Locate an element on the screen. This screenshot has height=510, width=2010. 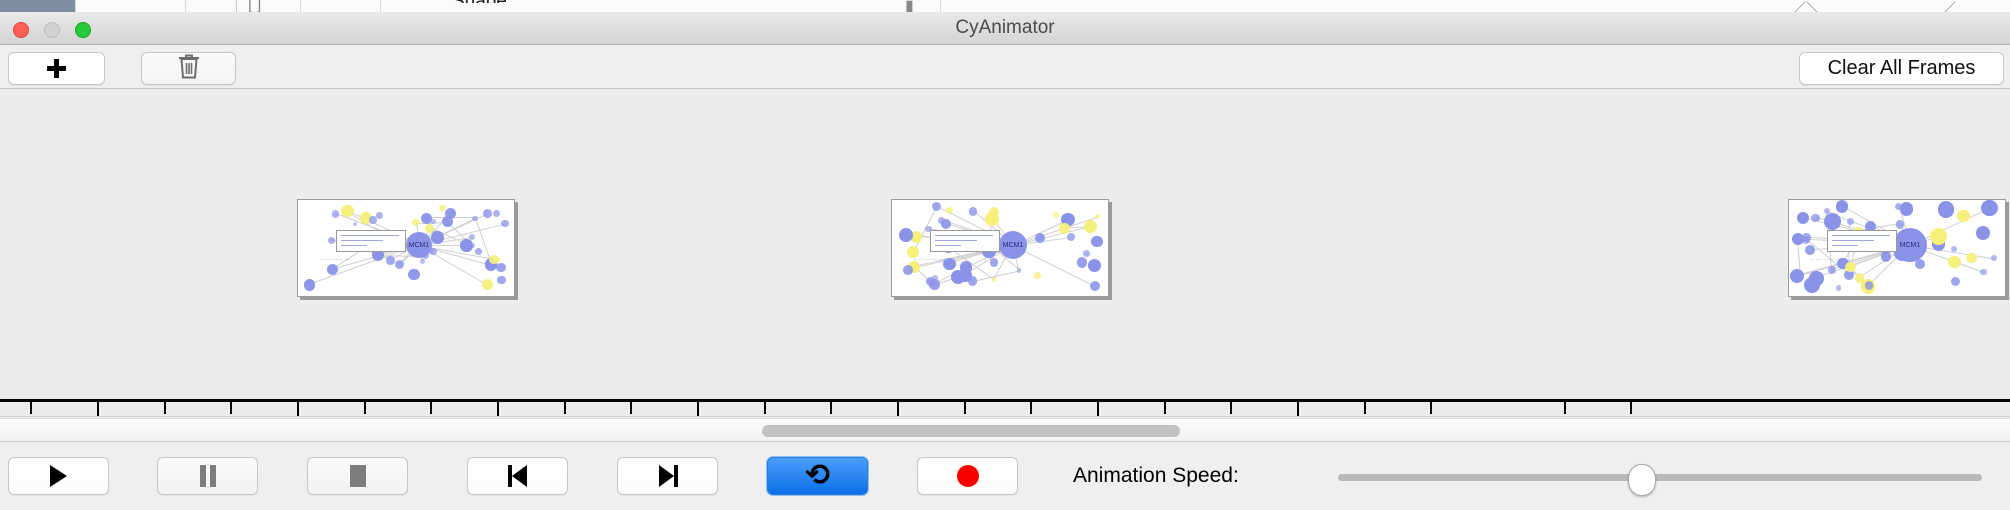
record-icon is located at coordinates (967, 476).